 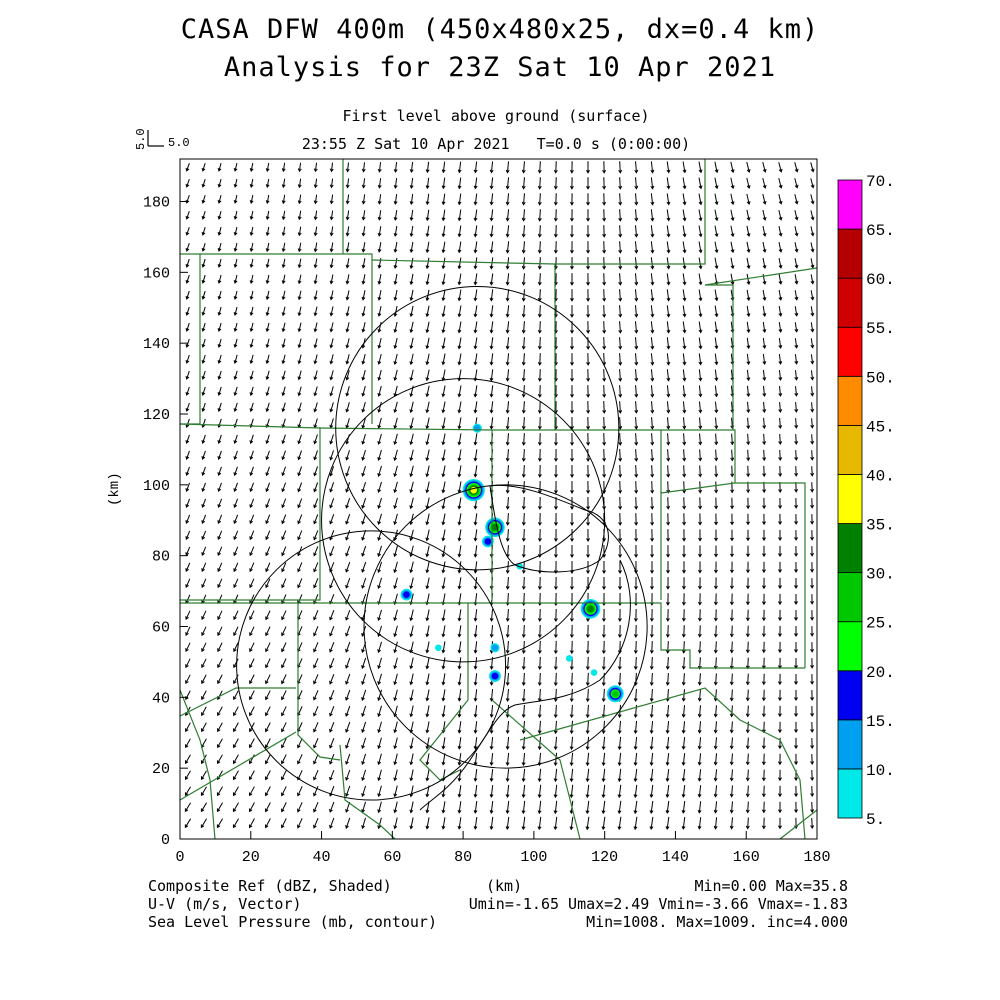 What do you see at coordinates (816, 857) in the screenshot?
I see `x-tick-label: 180` at bounding box center [816, 857].